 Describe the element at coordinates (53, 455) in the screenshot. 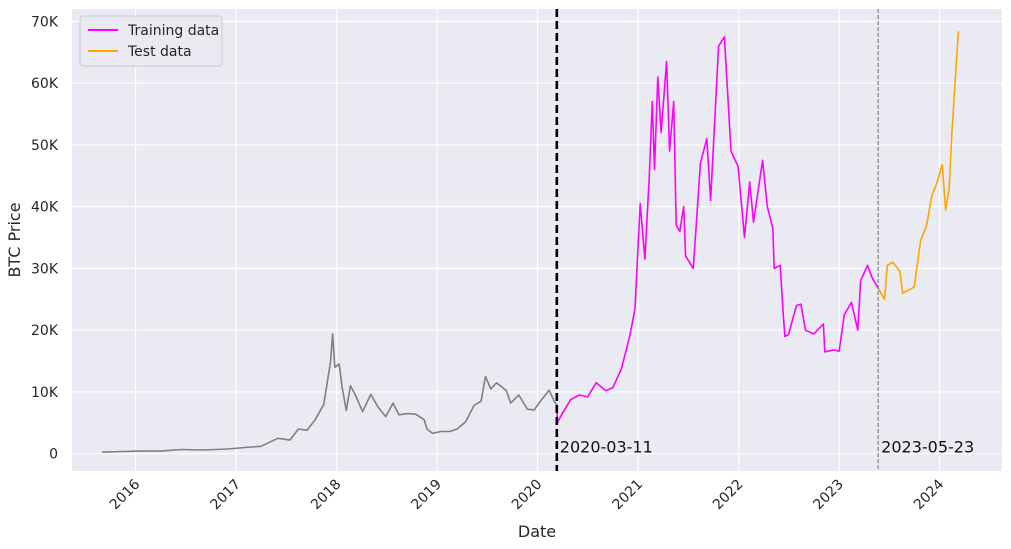

I see `y-tick-label: 0` at that location.